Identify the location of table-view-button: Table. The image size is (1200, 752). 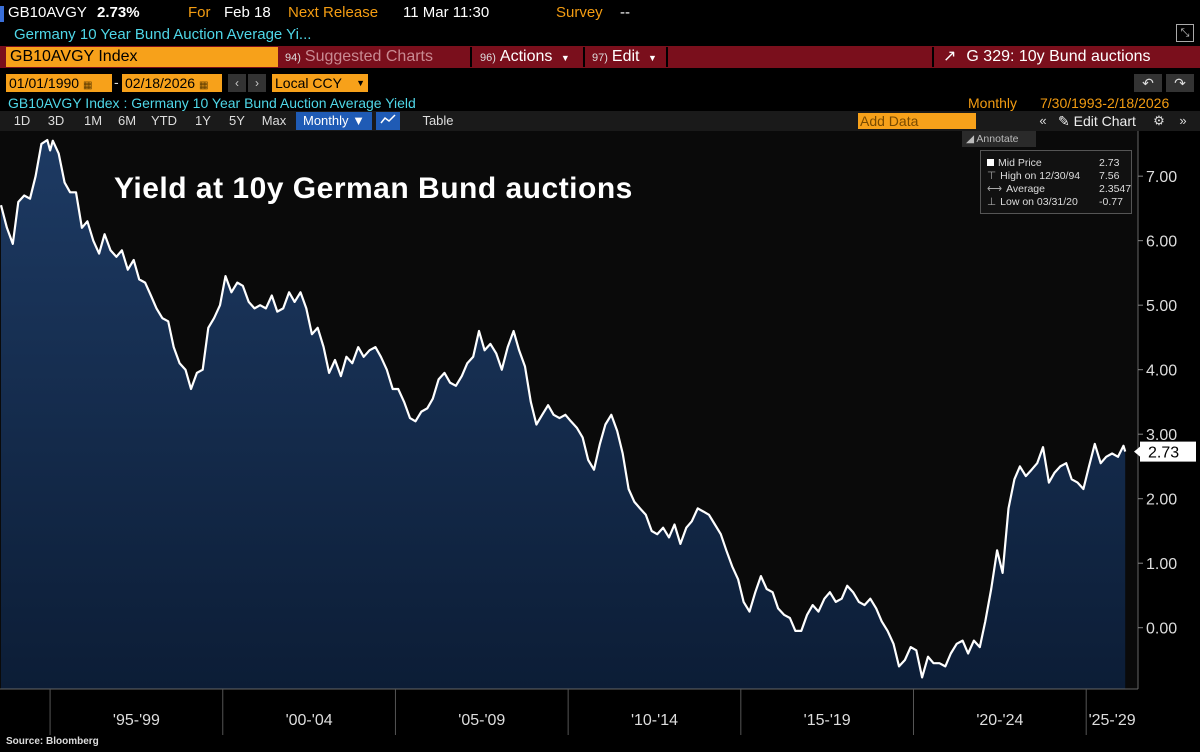
(438, 120).